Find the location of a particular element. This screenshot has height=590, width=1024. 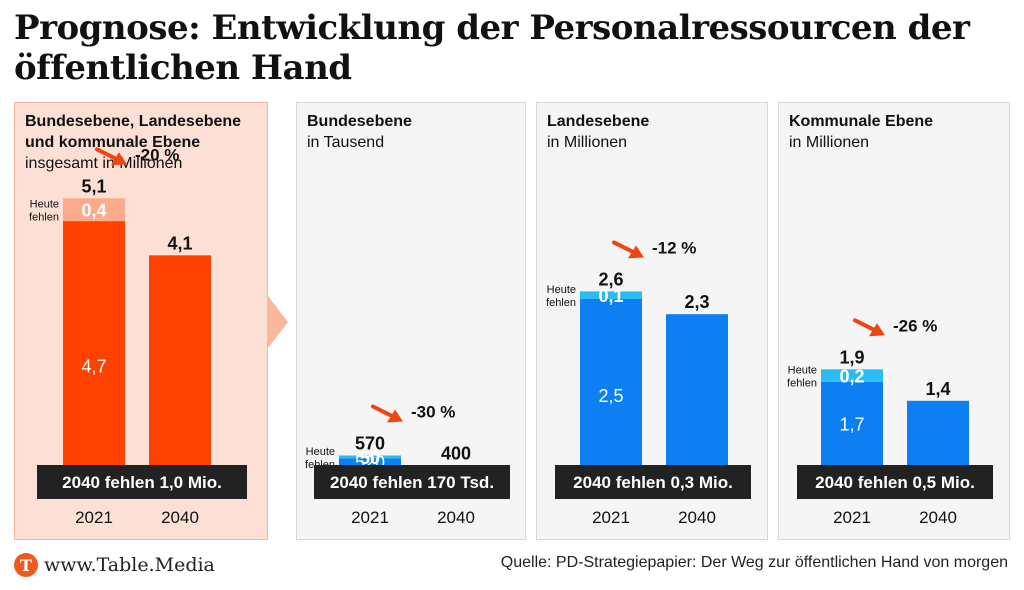

change-label: -26 % is located at coordinates (915, 325).